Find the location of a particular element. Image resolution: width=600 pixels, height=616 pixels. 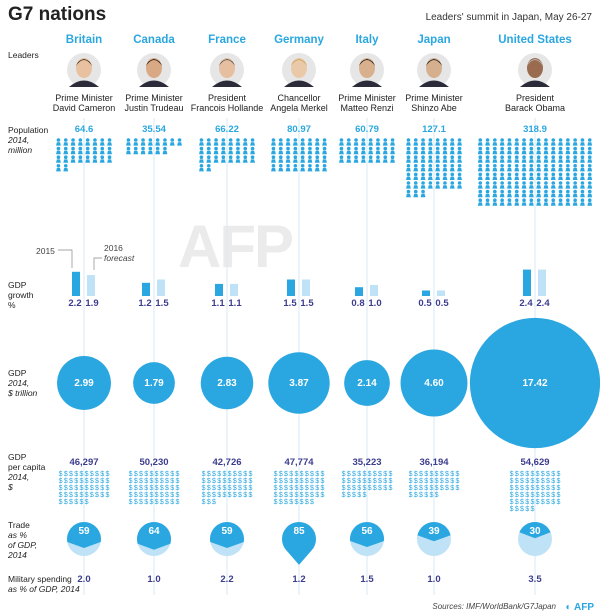

growth-bar-2015-britain is located at coordinates (76, 283).